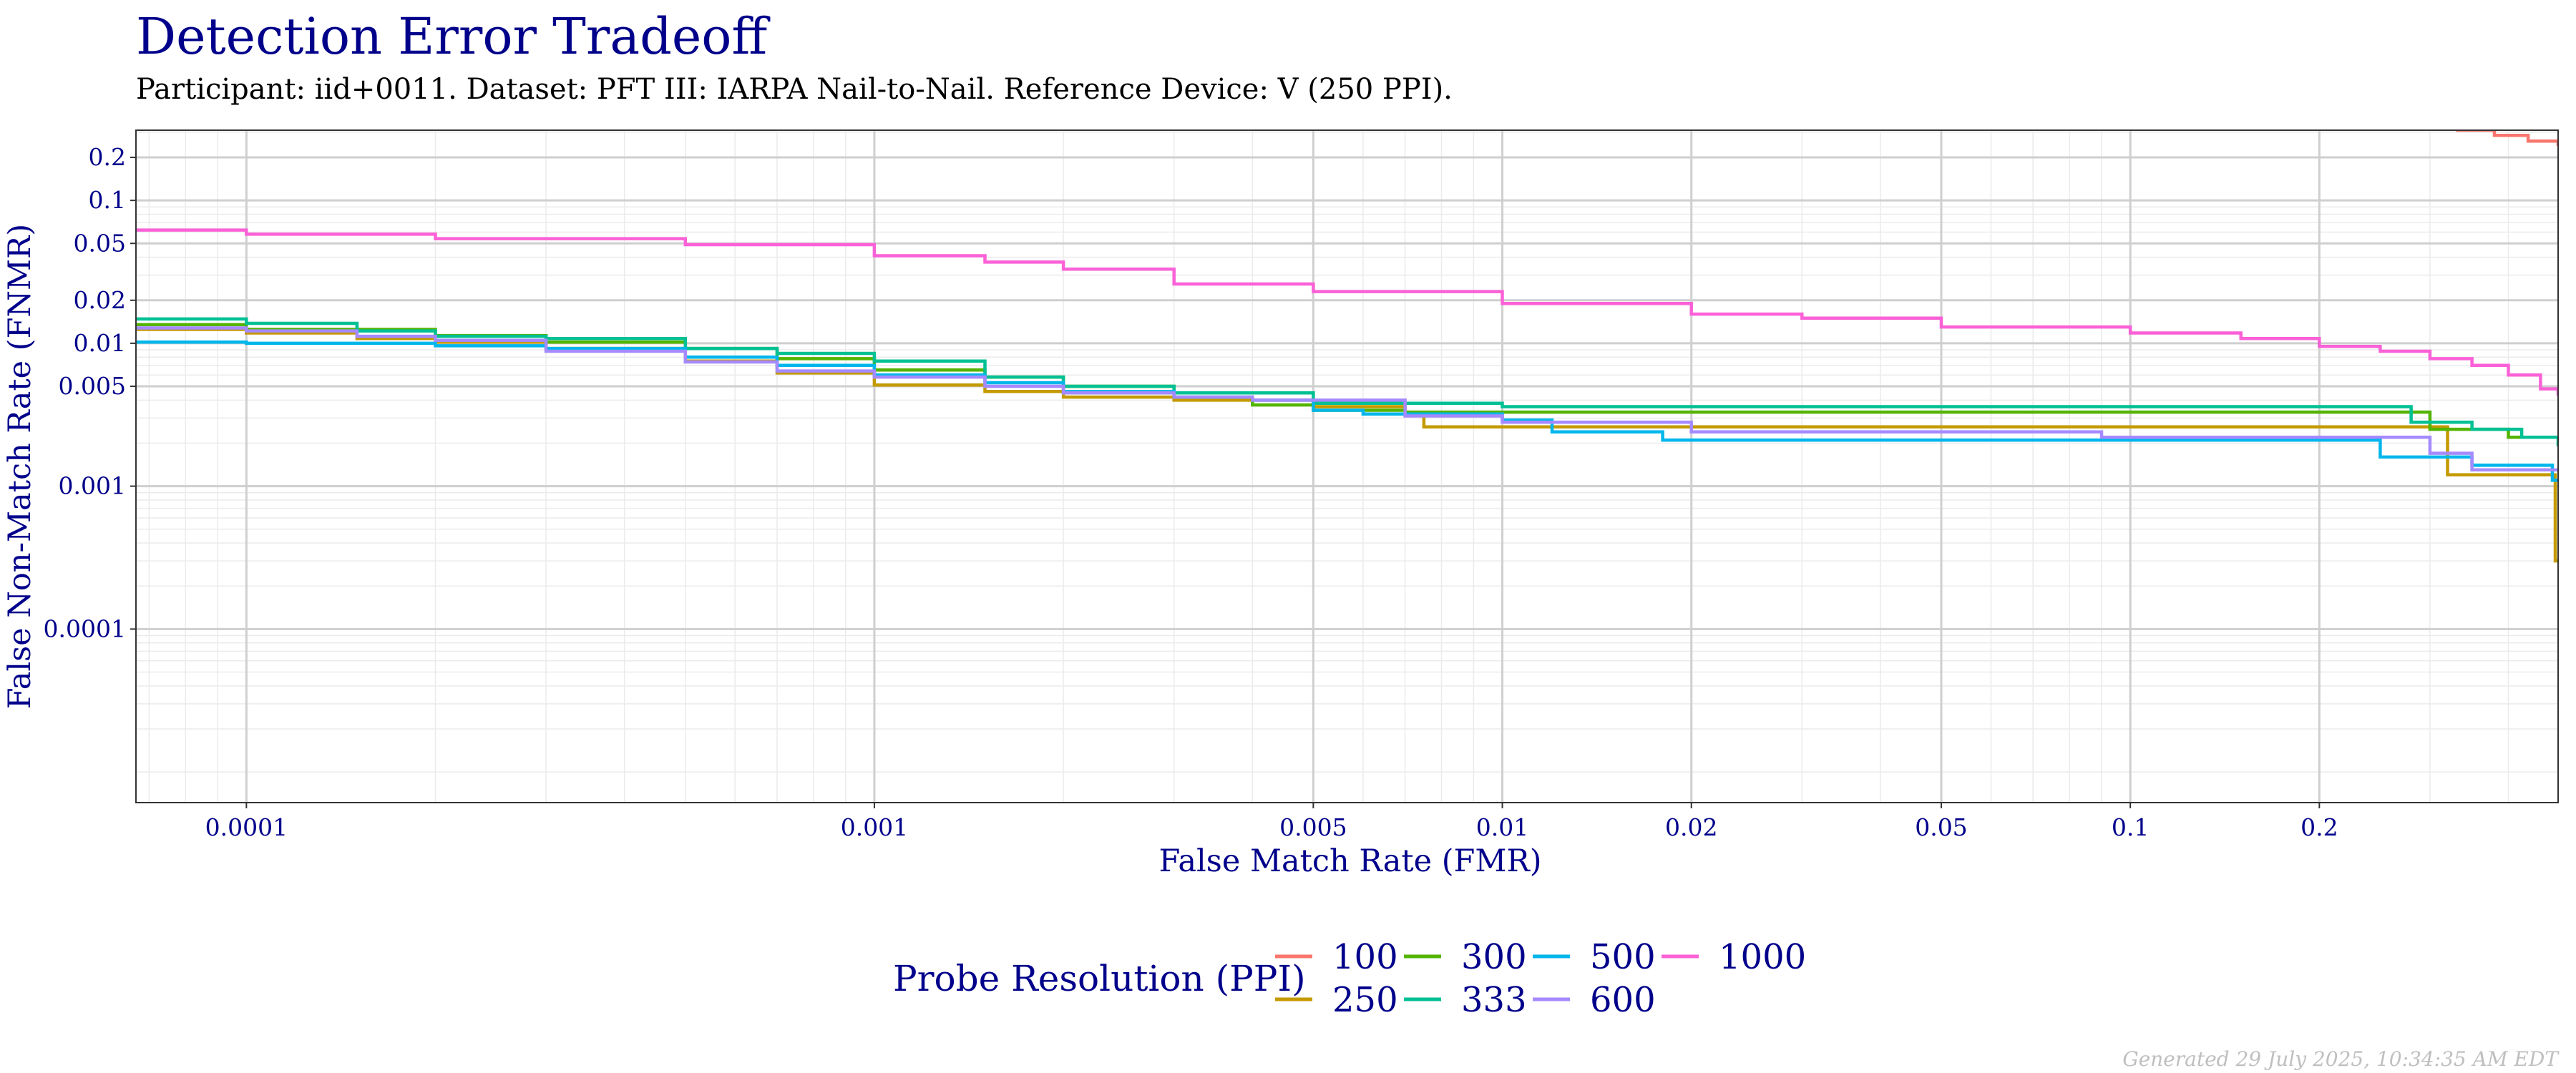 The image size is (2576, 1073). Describe the element at coordinates (92, 486) in the screenshot. I see `y-tick-label: 0.001` at that location.